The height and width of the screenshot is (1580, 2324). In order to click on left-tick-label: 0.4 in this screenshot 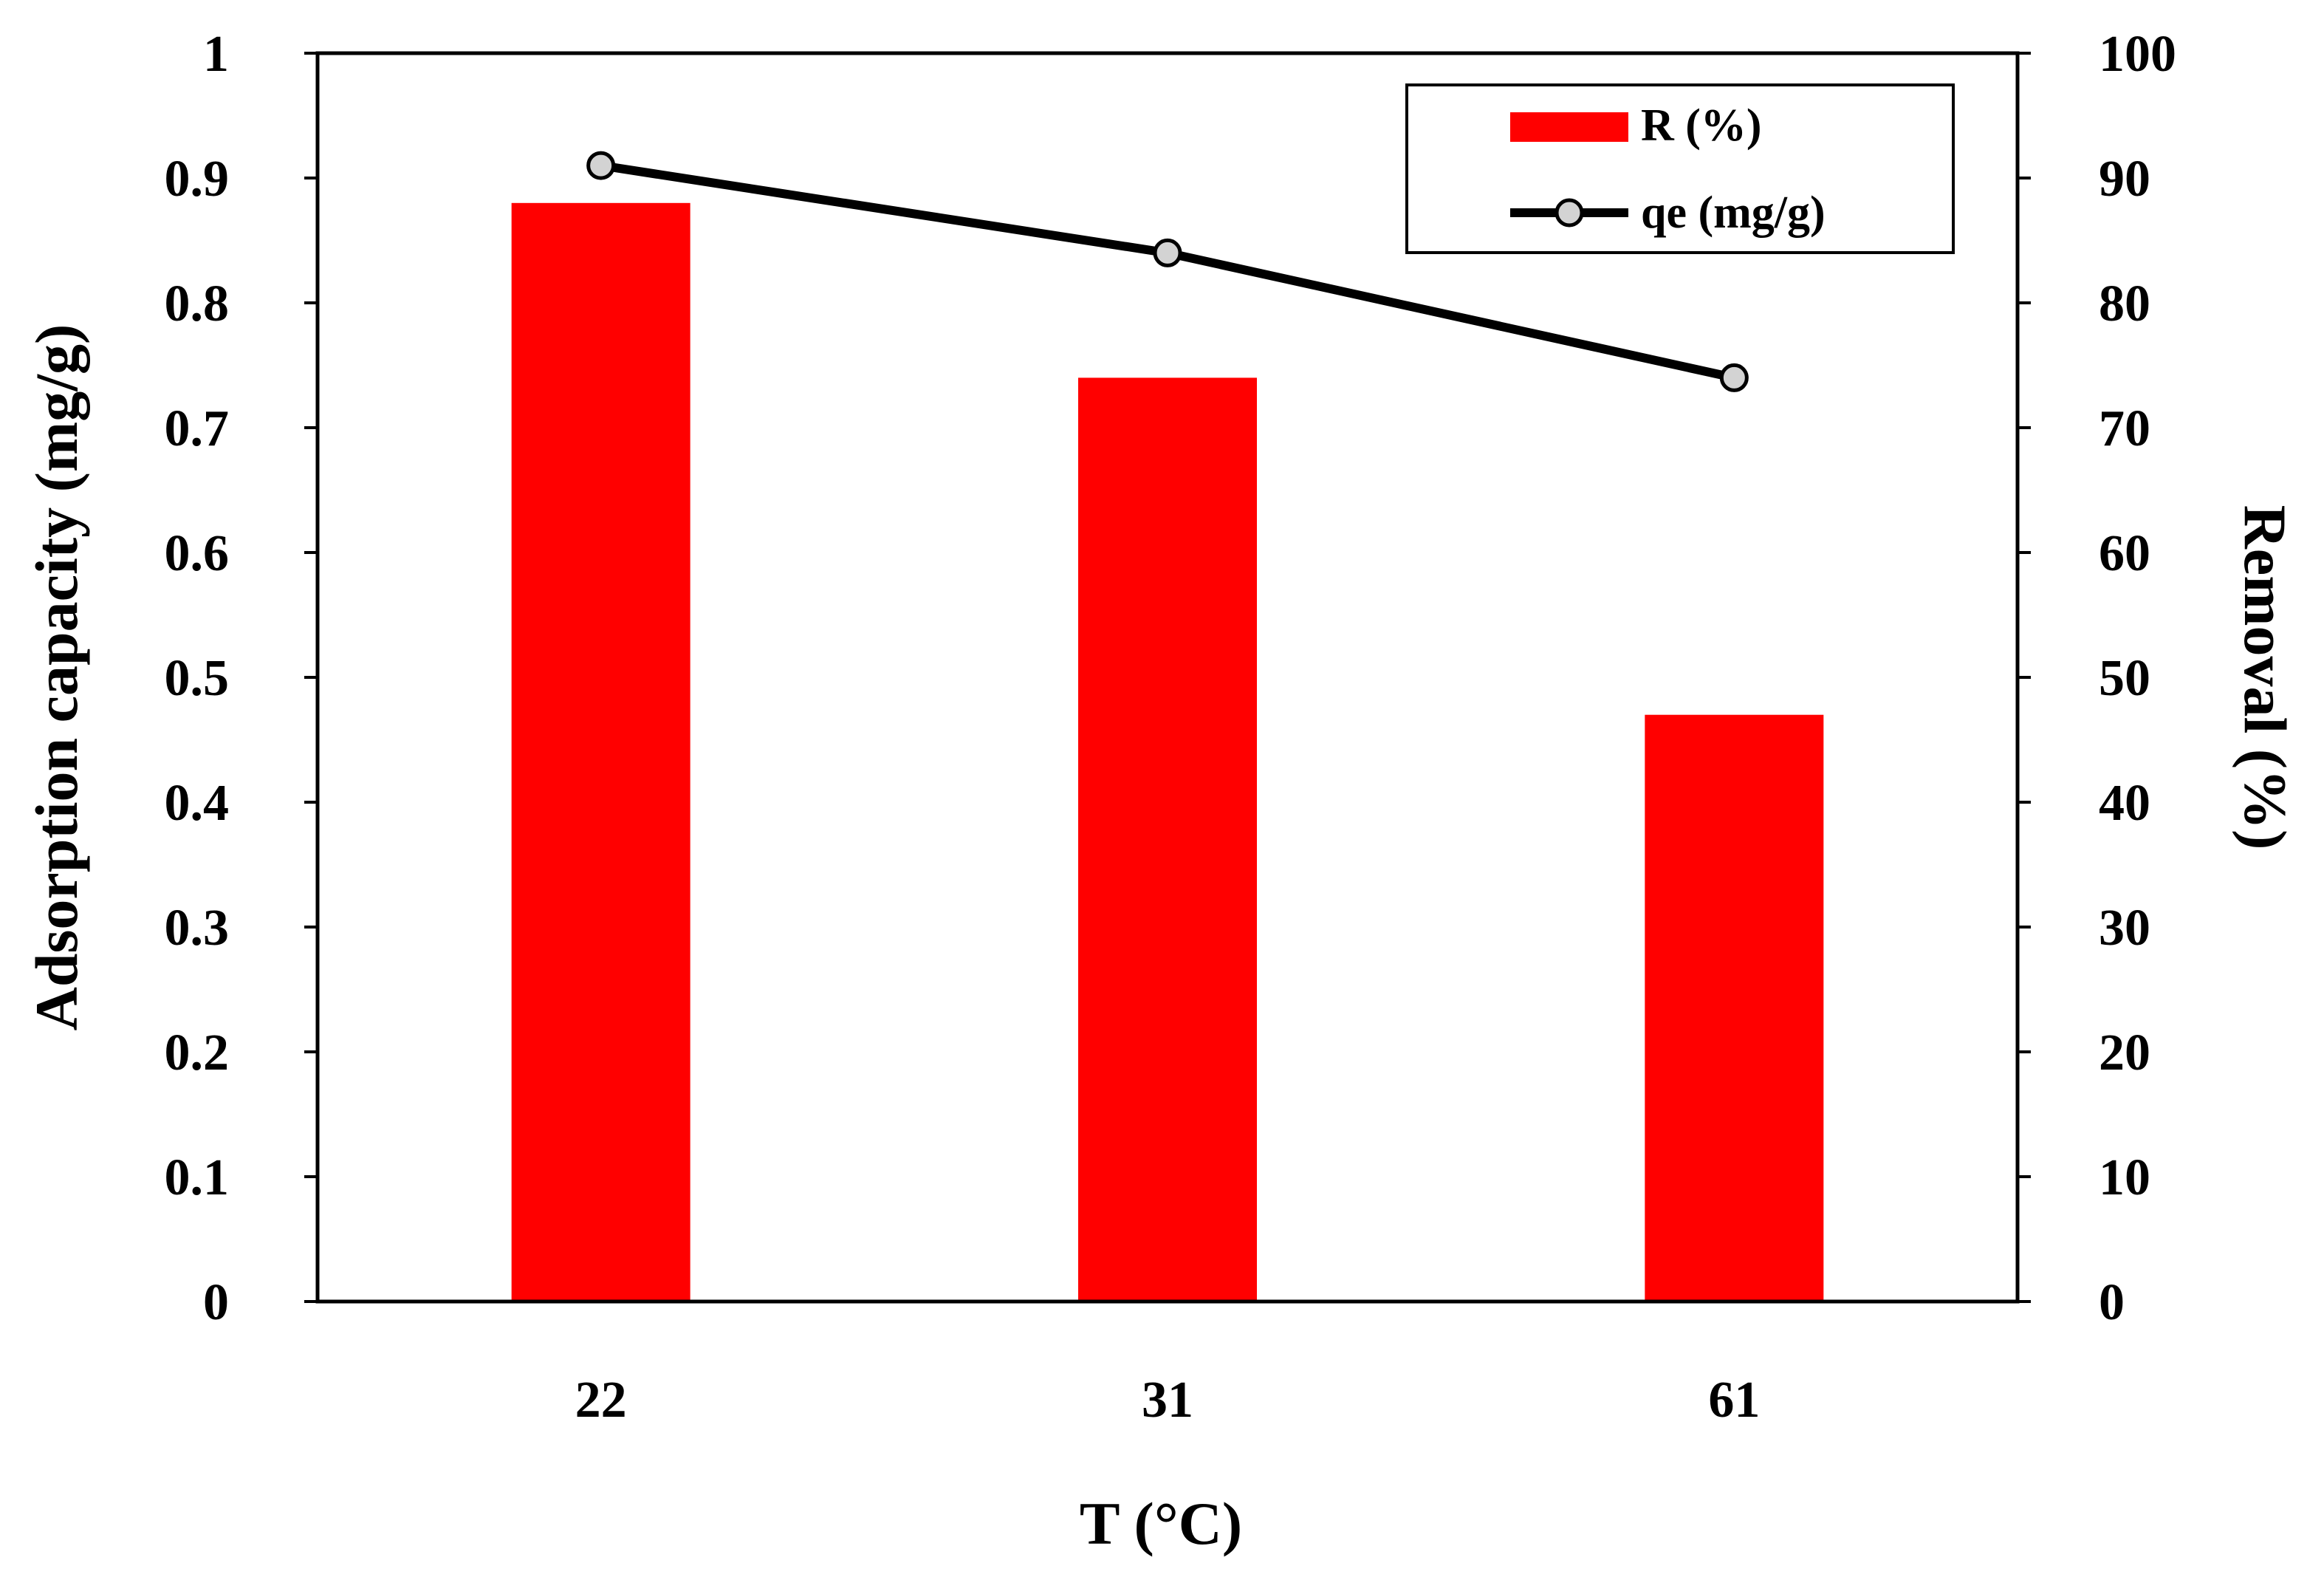, I will do `click(197, 803)`.